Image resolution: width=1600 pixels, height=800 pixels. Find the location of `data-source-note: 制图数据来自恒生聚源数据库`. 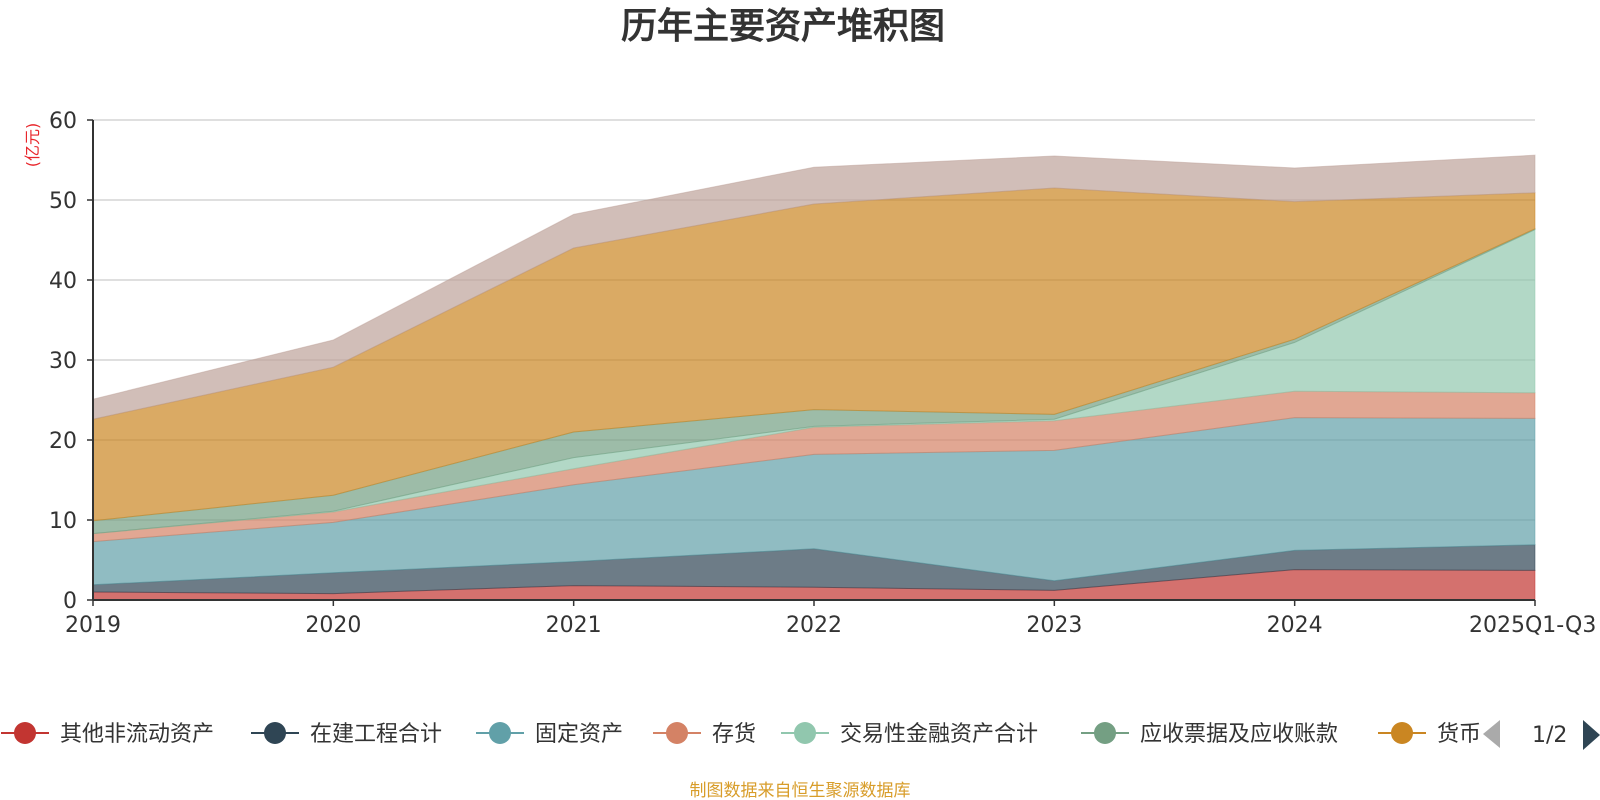

data-source-note: 制图数据来自恒生聚源数据库 is located at coordinates (800, 790).